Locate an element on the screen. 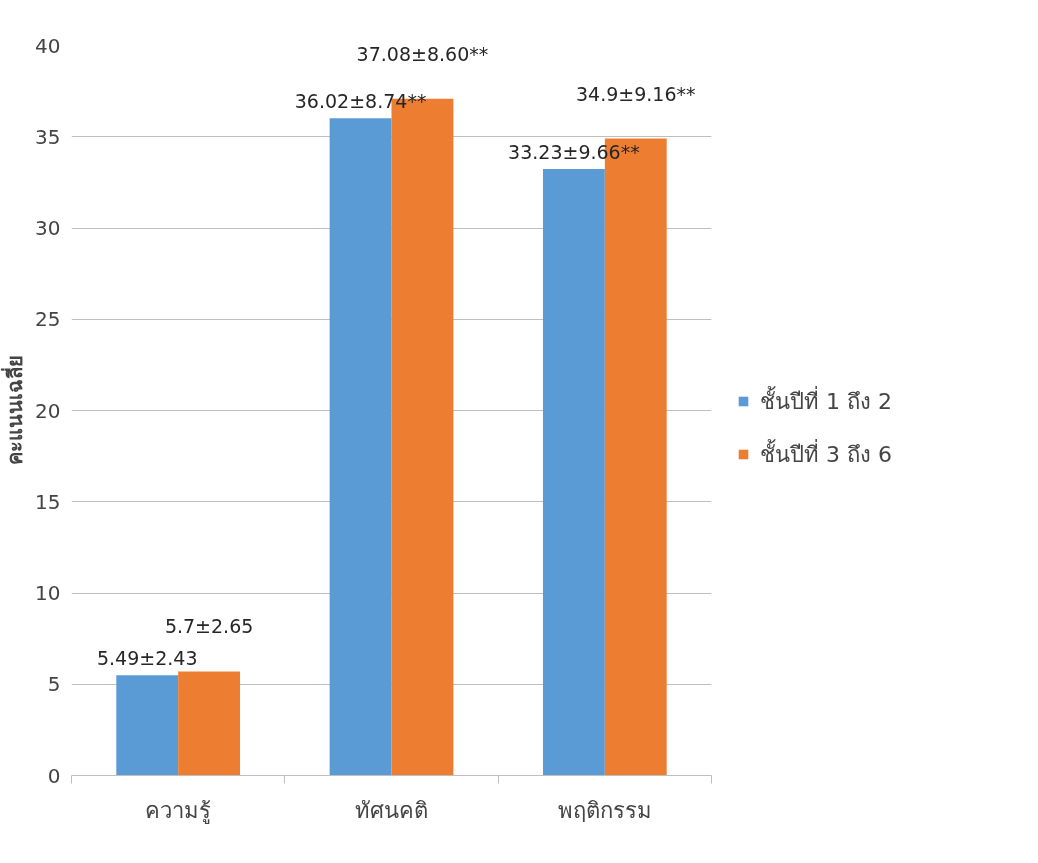 This screenshot has height=863, width=1038. y-tick-label: 0 is located at coordinates (54, 775).